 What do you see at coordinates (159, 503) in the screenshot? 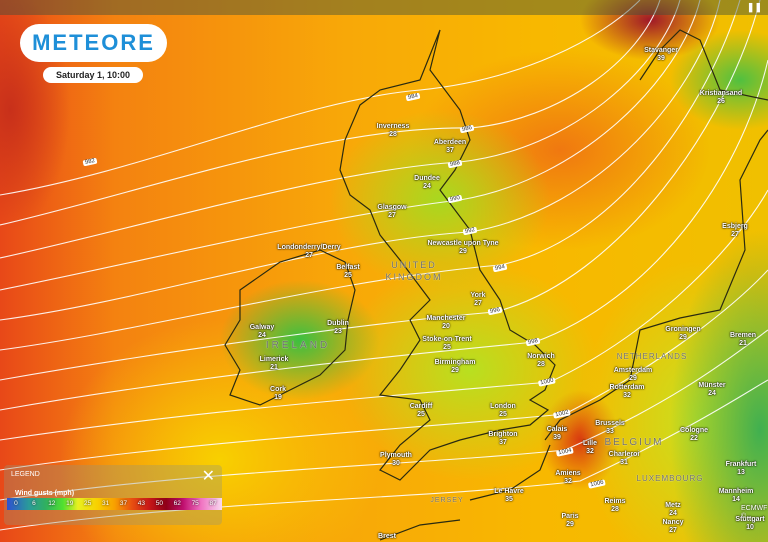
I see `legend-value: 50` at bounding box center [159, 503].